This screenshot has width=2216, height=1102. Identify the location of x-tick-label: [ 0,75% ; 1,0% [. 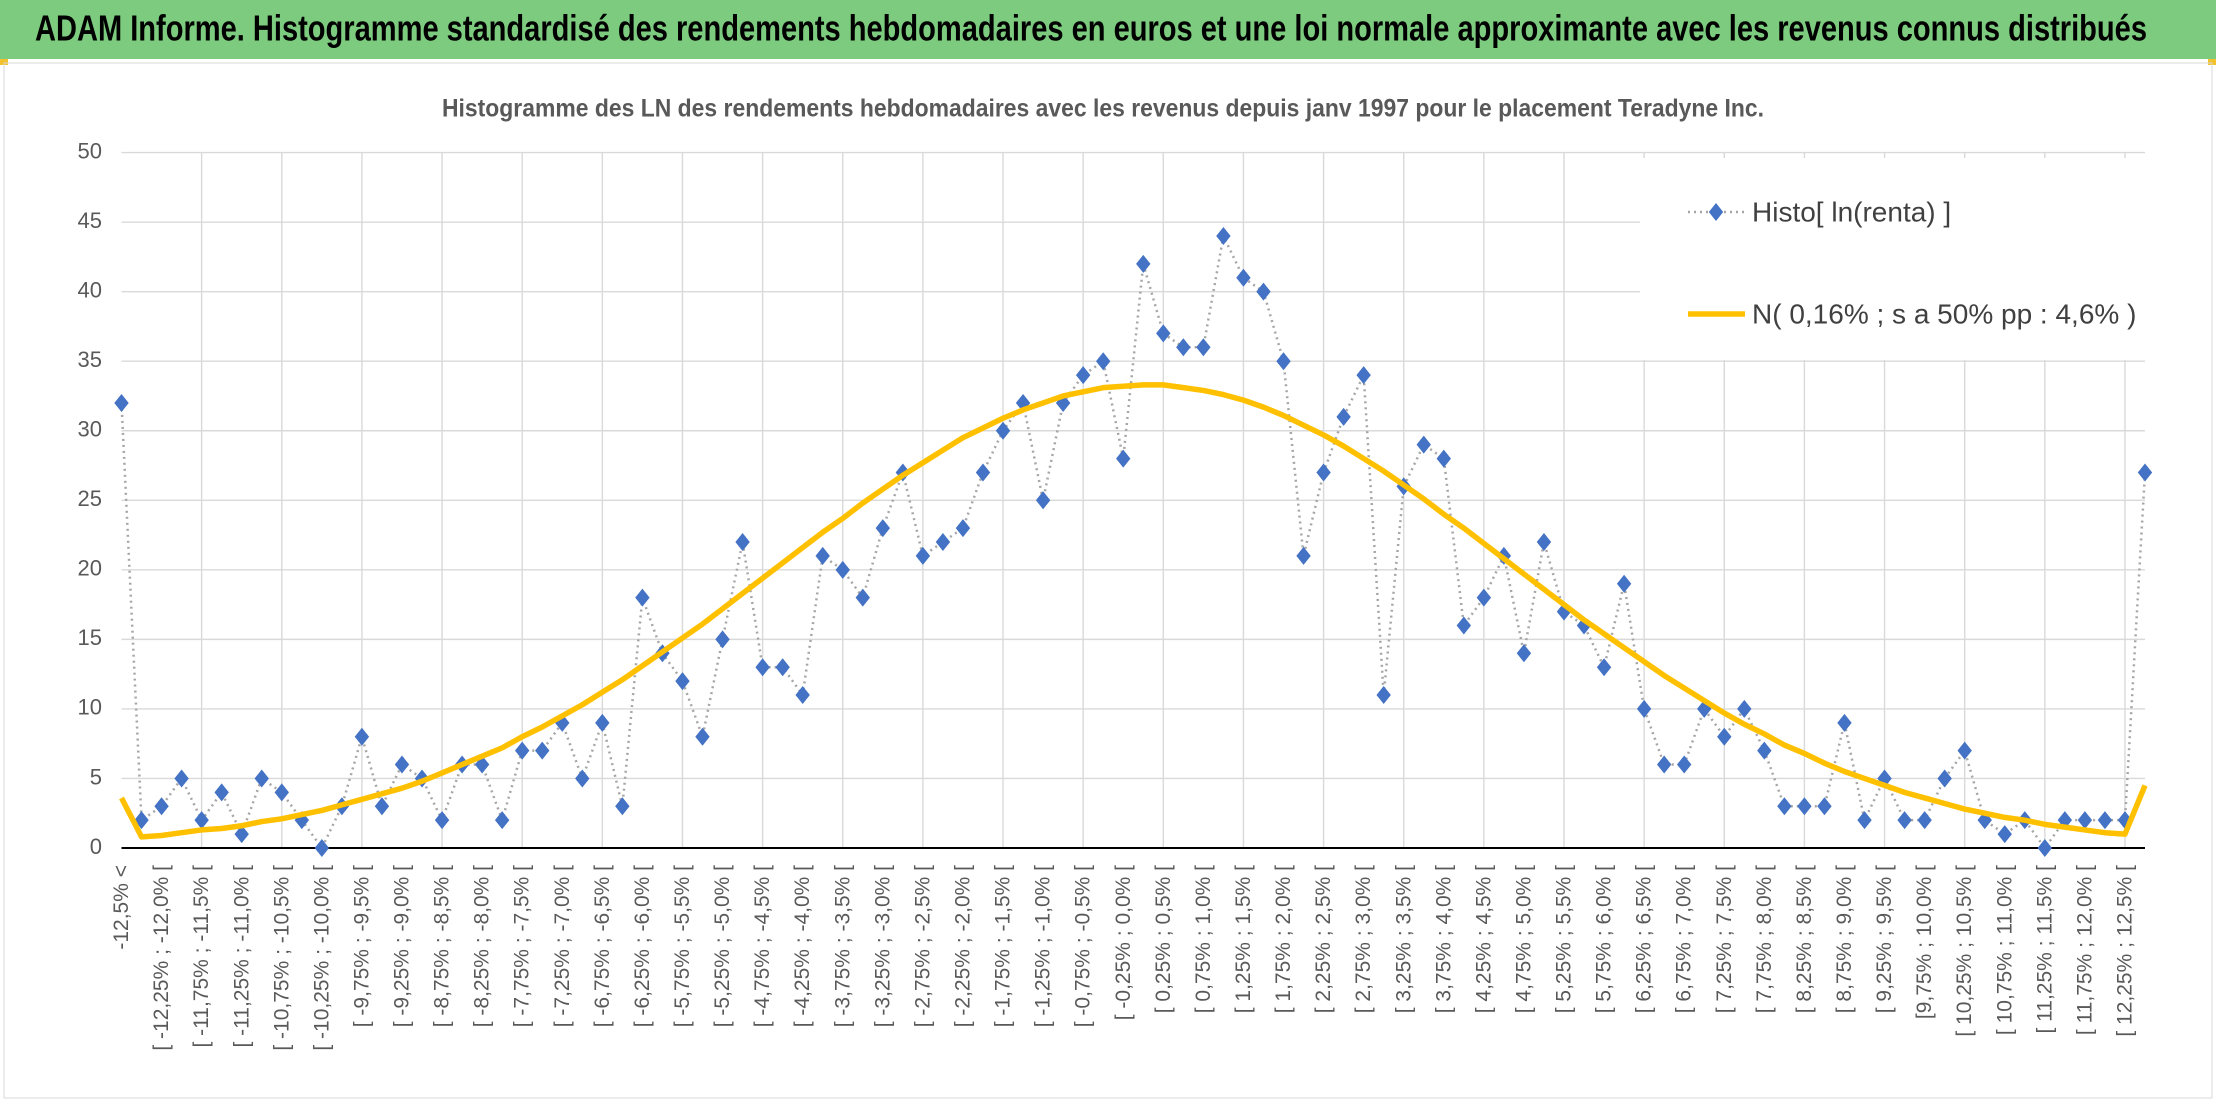
(1203, 939).